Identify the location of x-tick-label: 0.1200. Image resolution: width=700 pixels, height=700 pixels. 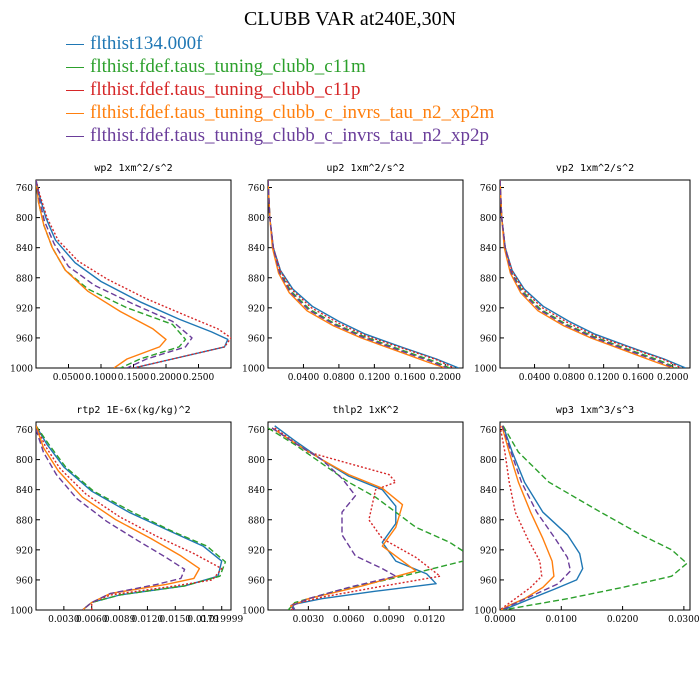
(604, 378).